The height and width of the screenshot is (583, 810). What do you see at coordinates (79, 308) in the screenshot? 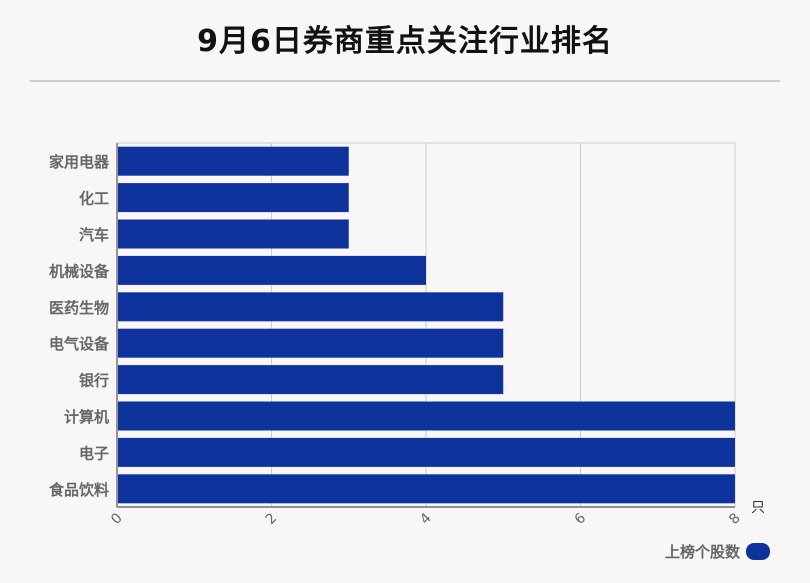
I see `category-label: 医药生物` at bounding box center [79, 308].